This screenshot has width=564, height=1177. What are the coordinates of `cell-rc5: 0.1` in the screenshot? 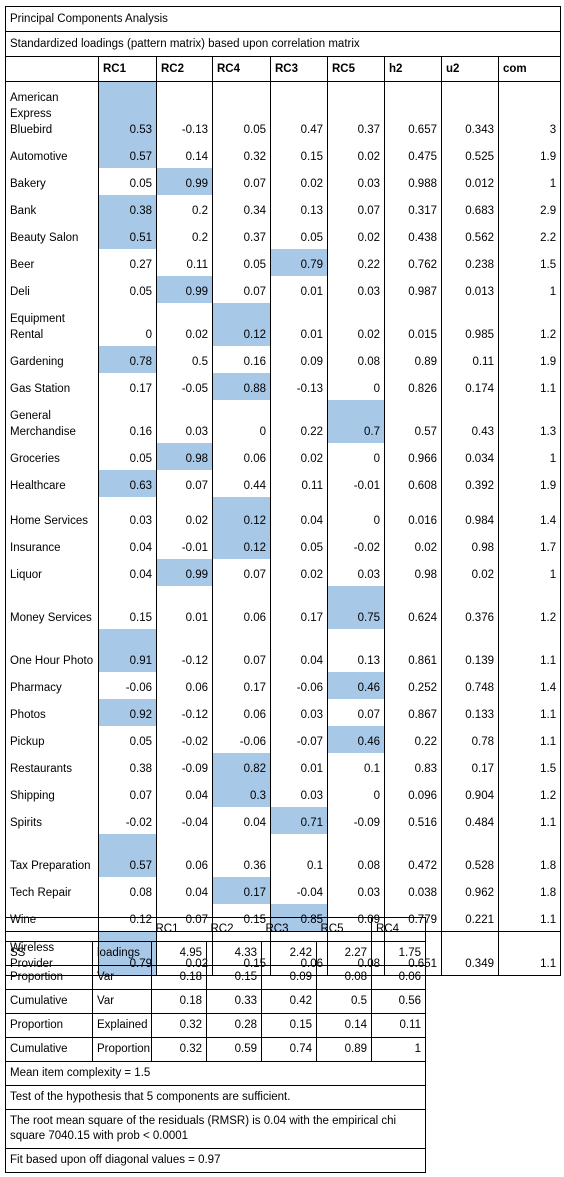 It's located at (356, 766).